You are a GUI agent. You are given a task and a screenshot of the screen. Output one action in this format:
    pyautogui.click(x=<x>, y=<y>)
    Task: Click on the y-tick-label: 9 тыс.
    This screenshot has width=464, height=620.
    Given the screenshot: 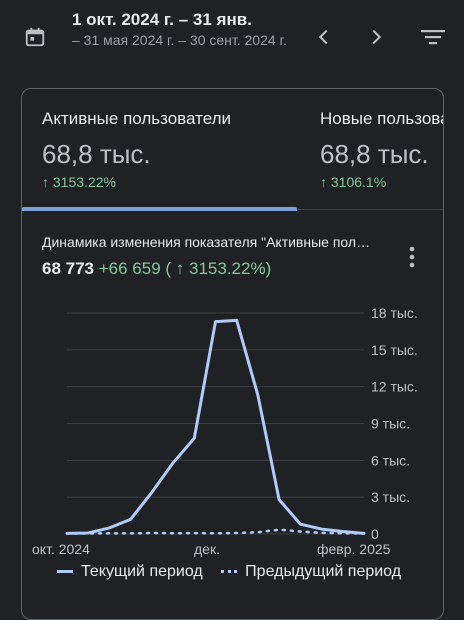 What is the action you would take?
    pyautogui.click(x=390, y=424)
    